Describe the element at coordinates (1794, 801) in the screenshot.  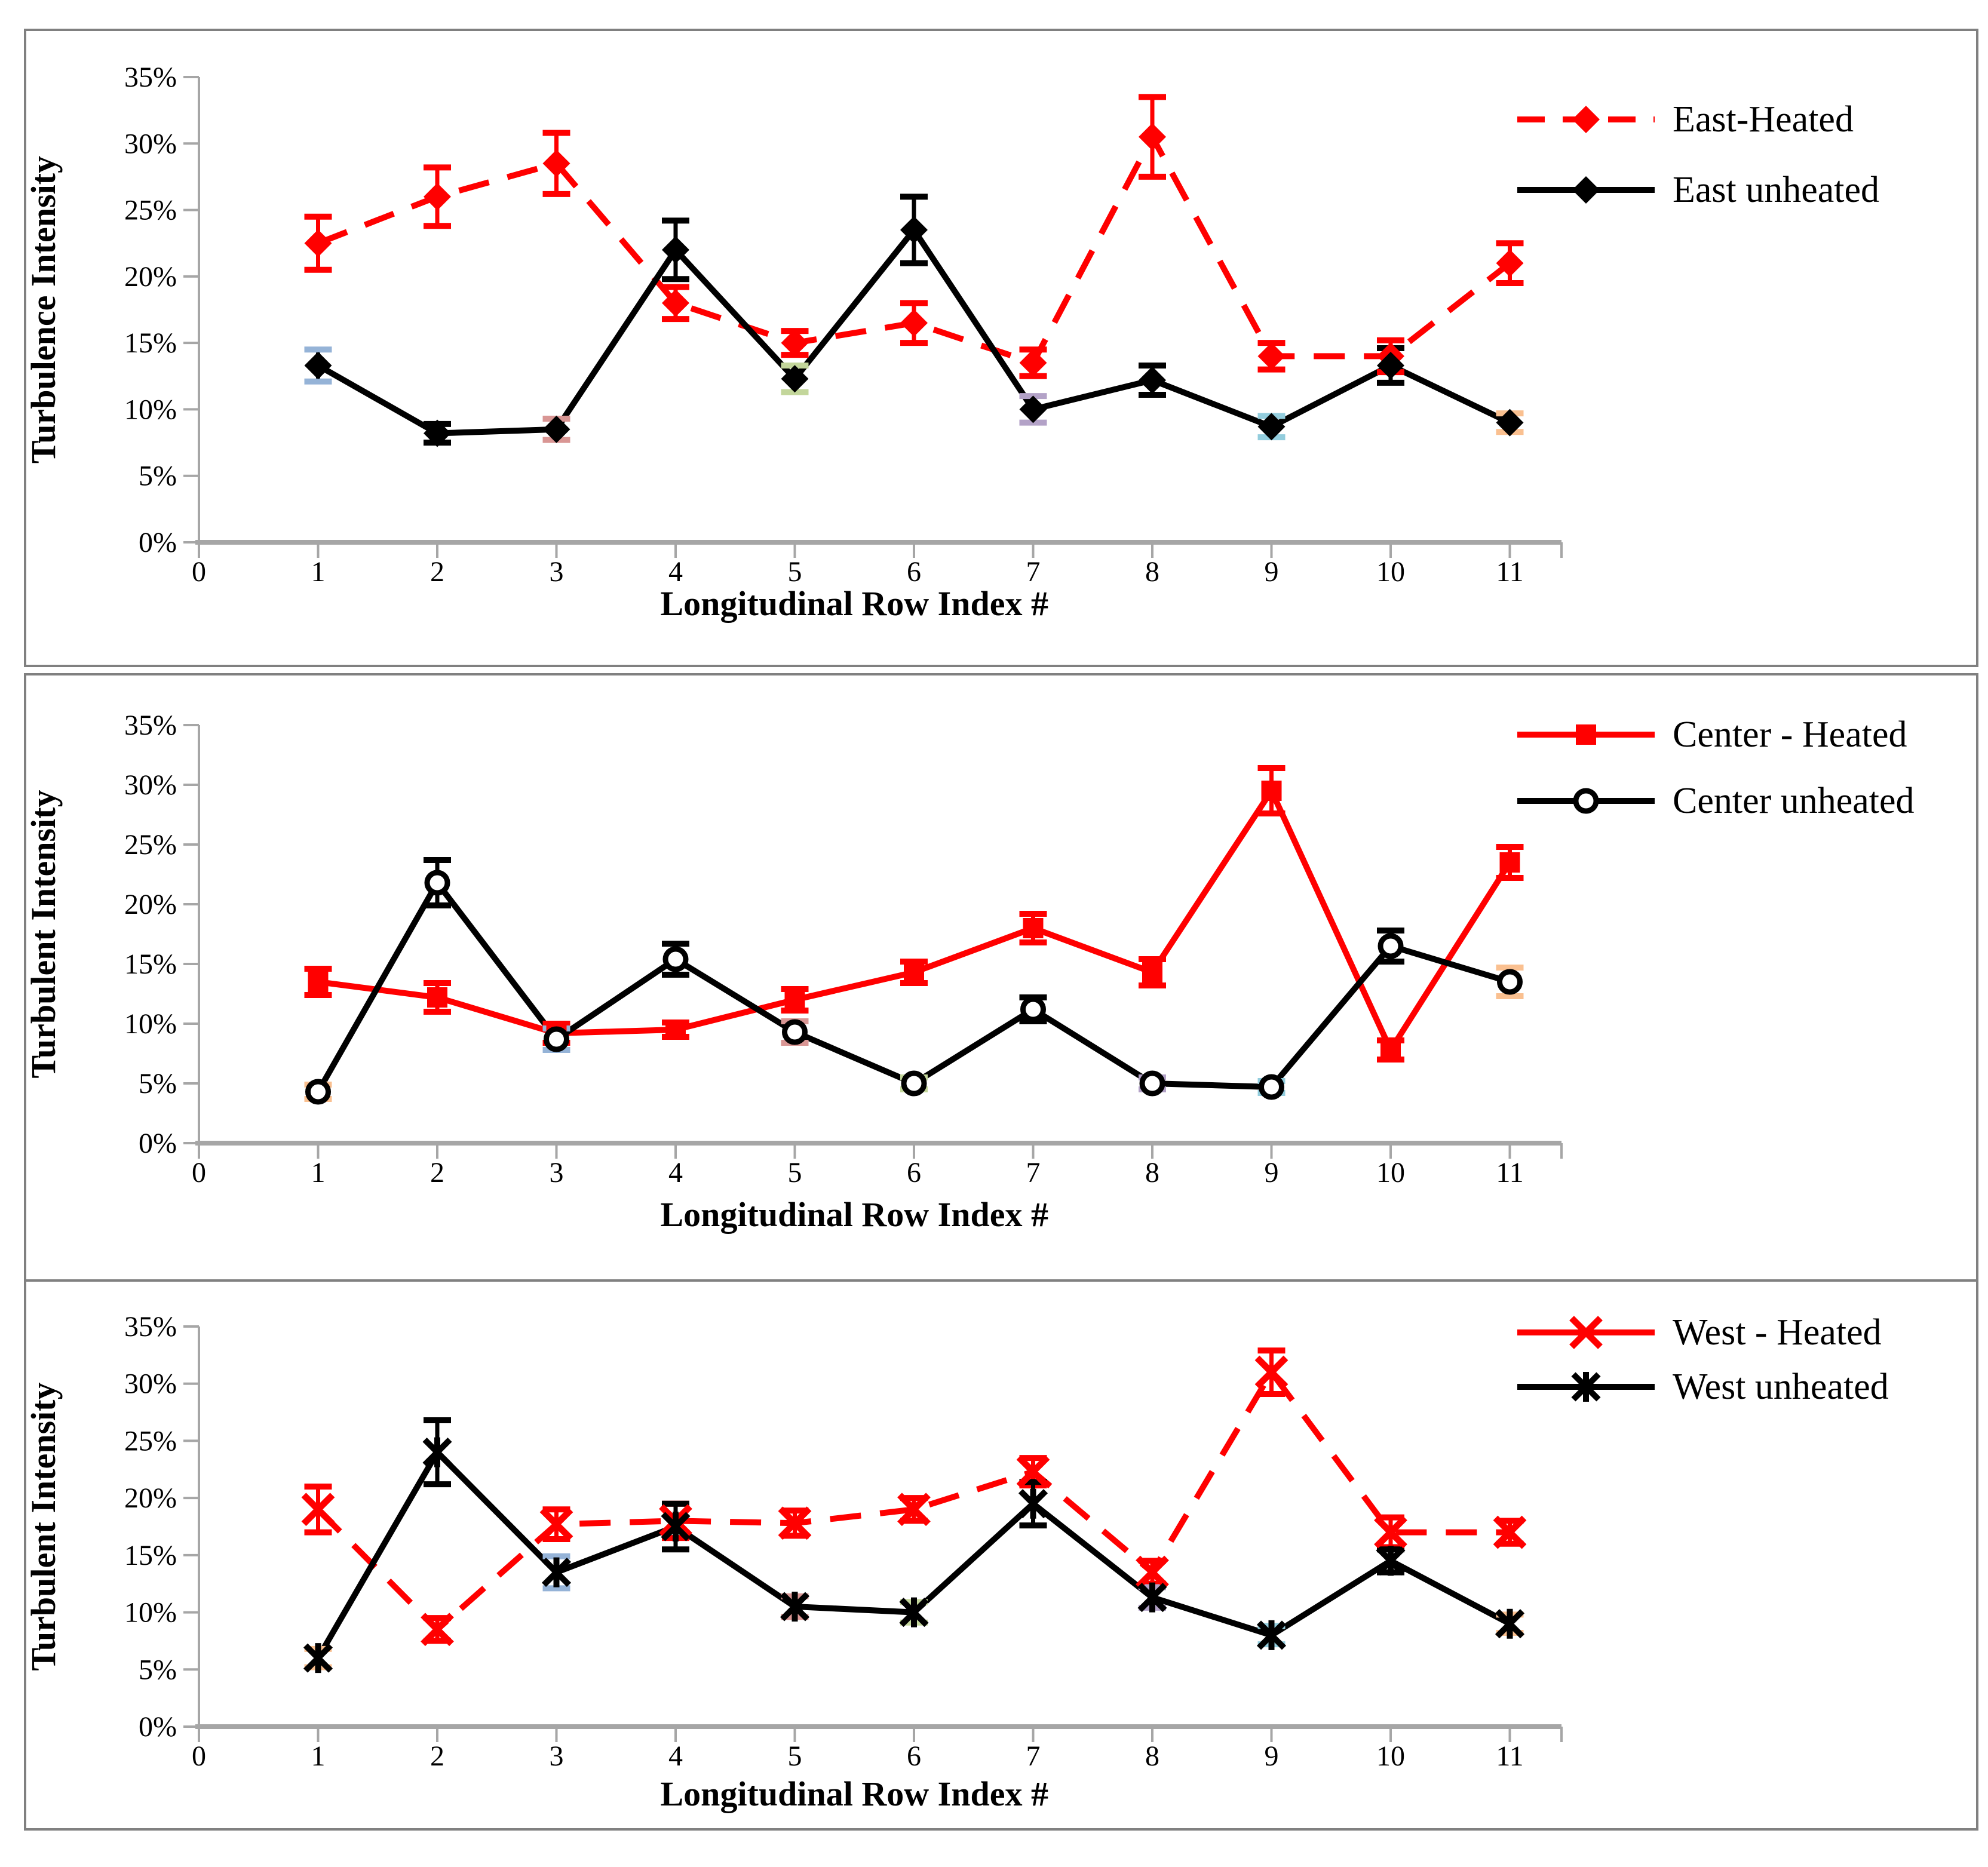
I see `legend-label: Center unheated` at that location.